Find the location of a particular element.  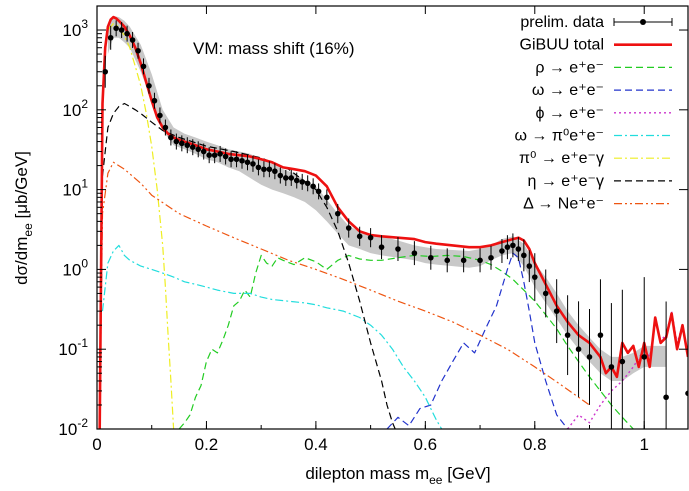

y-tick-label: 10⁻¹ is located at coordinates (73, 347).